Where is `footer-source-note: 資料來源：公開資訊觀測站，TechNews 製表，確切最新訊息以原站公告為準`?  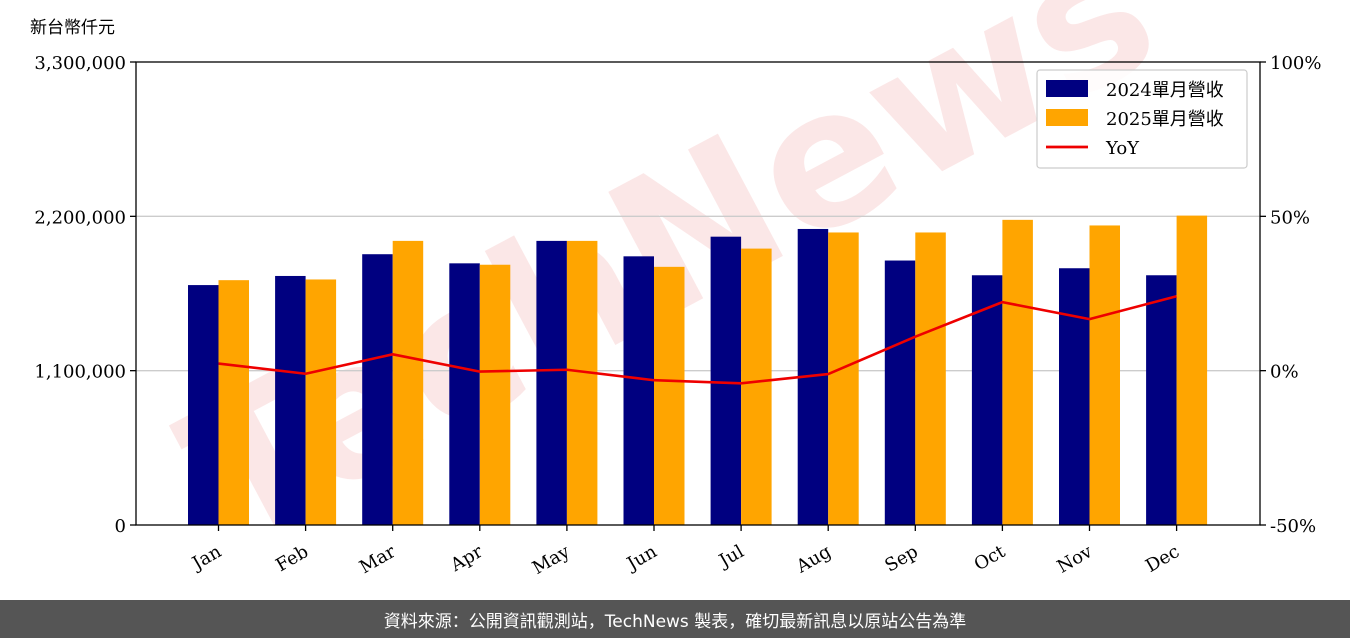 footer-source-note: 資料來源：公開資訊觀測站，TechNews 製表，確切最新訊息以原站公告為準 is located at coordinates (675, 619).